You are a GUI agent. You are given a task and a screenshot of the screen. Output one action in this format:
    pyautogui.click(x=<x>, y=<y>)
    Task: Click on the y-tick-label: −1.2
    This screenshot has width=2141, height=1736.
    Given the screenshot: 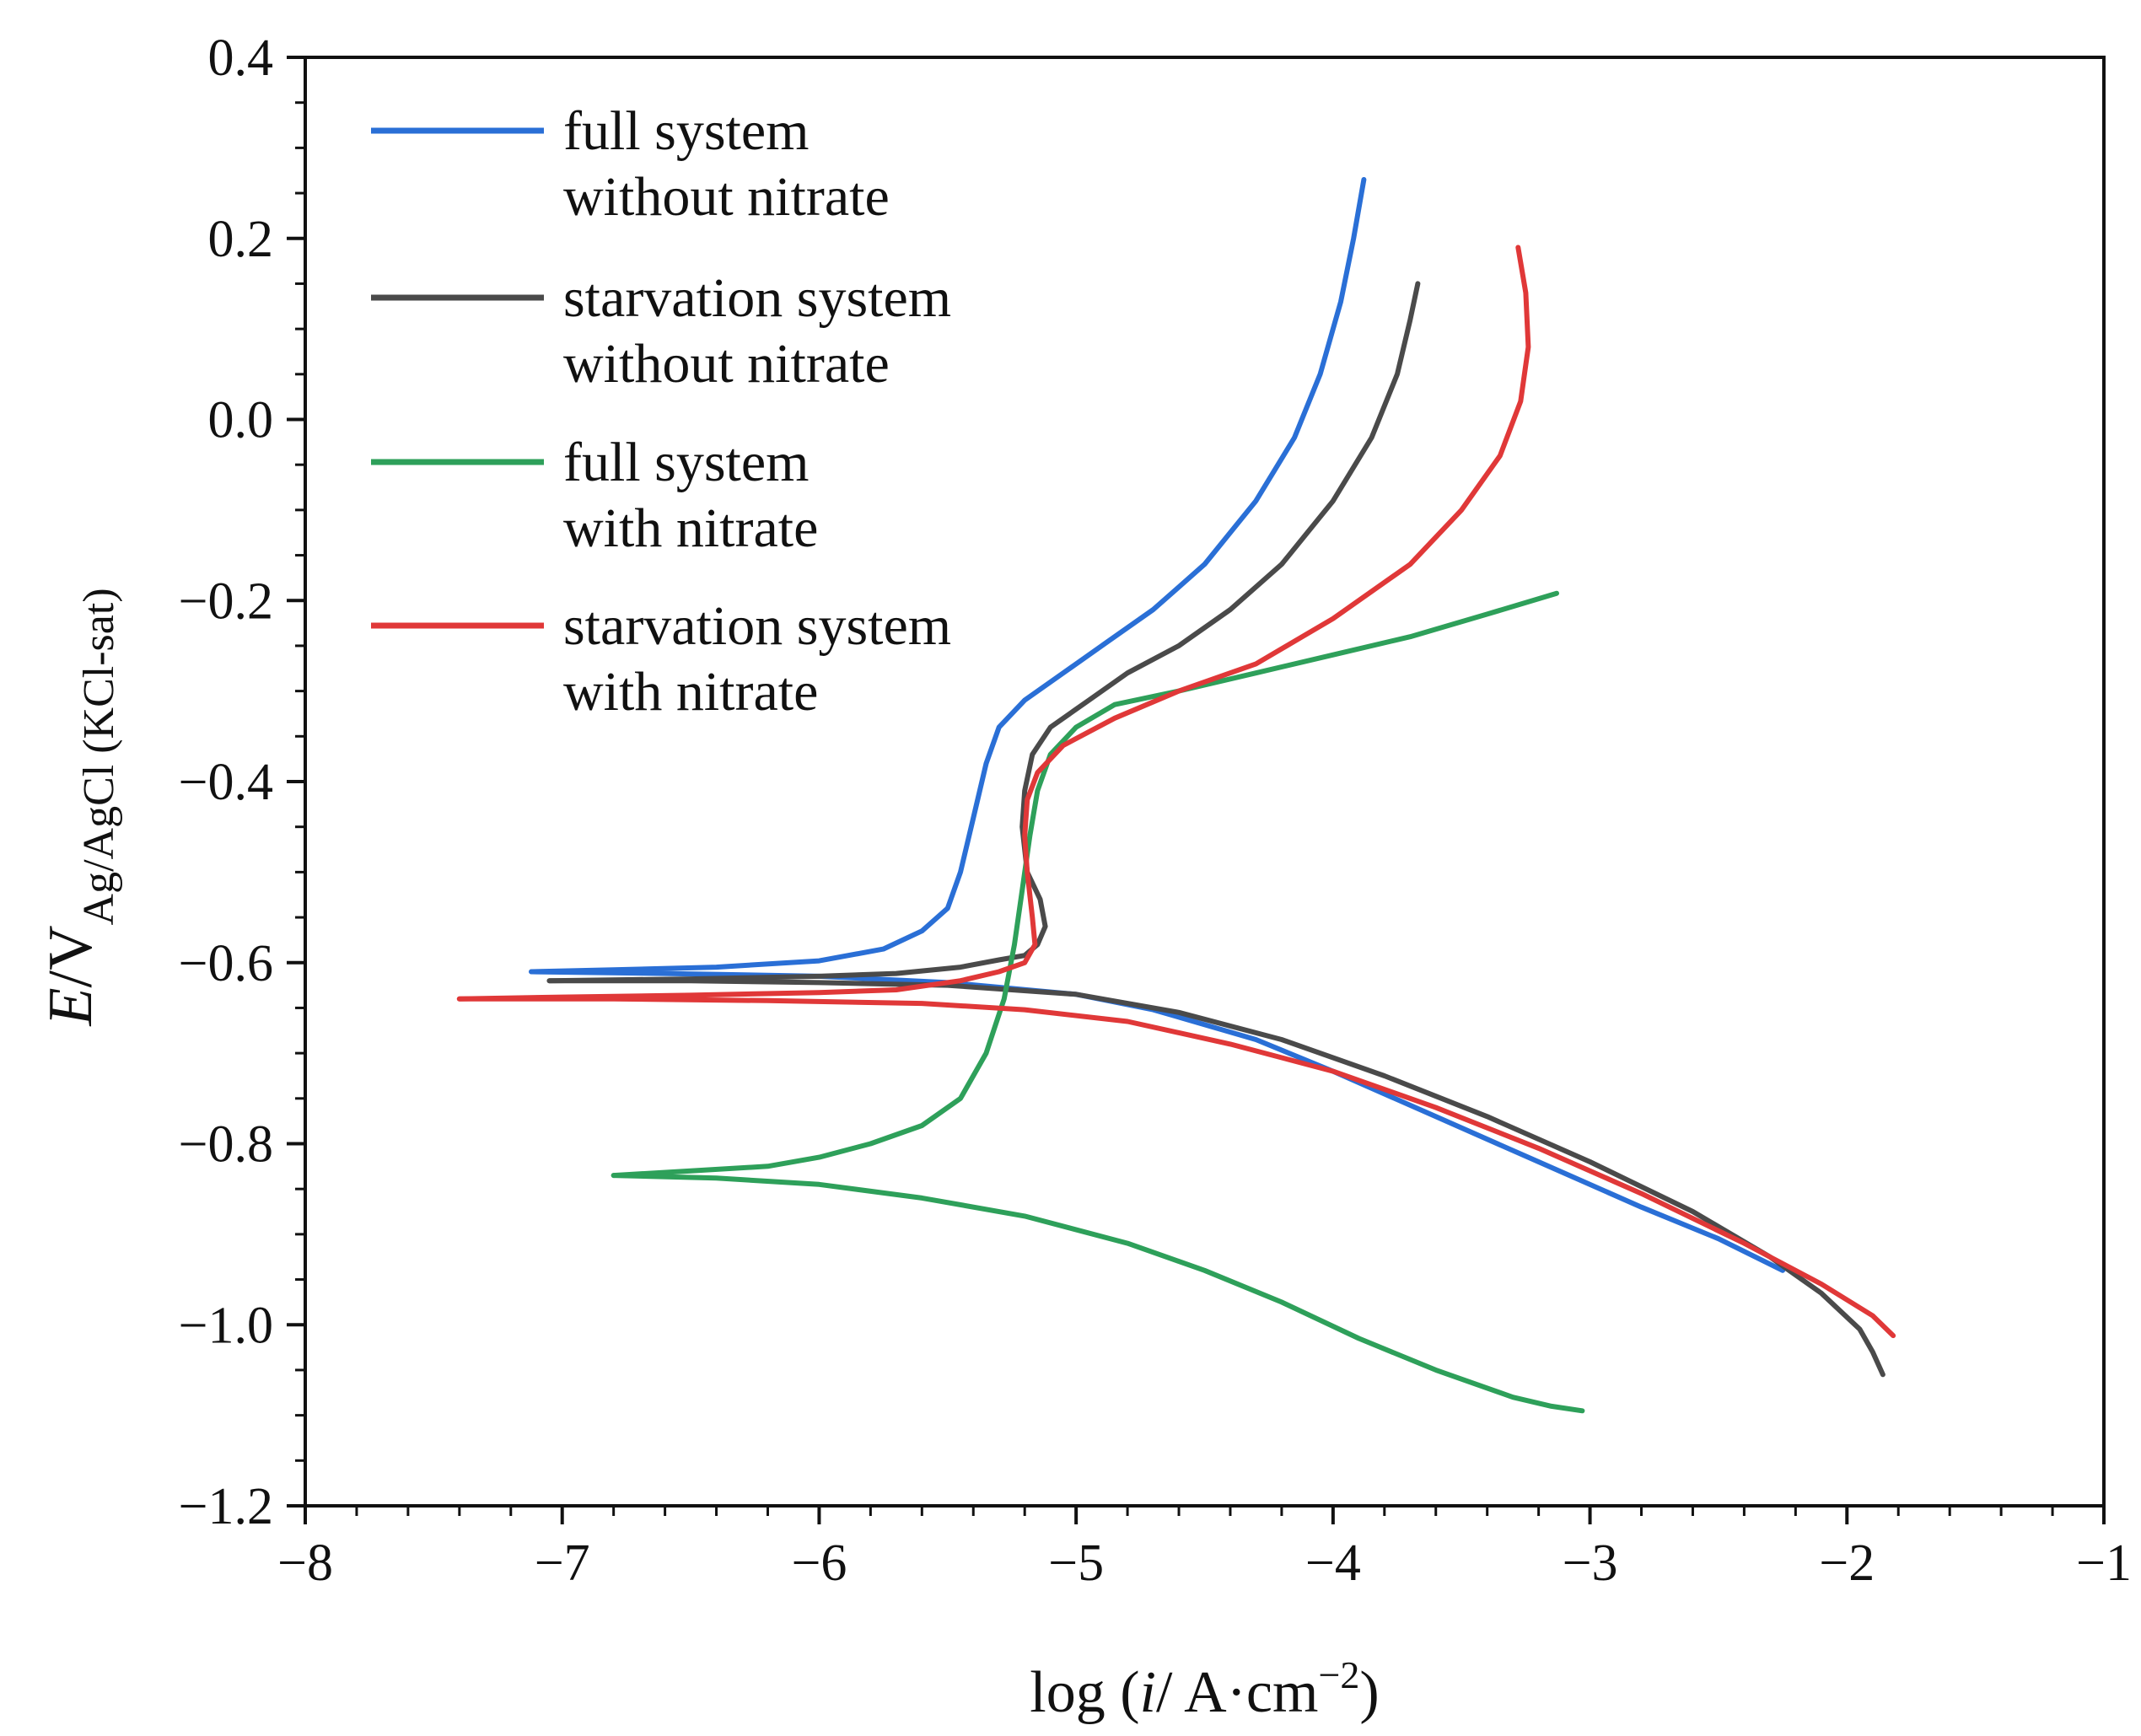 What is the action you would take?
    pyautogui.click(x=226, y=1506)
    